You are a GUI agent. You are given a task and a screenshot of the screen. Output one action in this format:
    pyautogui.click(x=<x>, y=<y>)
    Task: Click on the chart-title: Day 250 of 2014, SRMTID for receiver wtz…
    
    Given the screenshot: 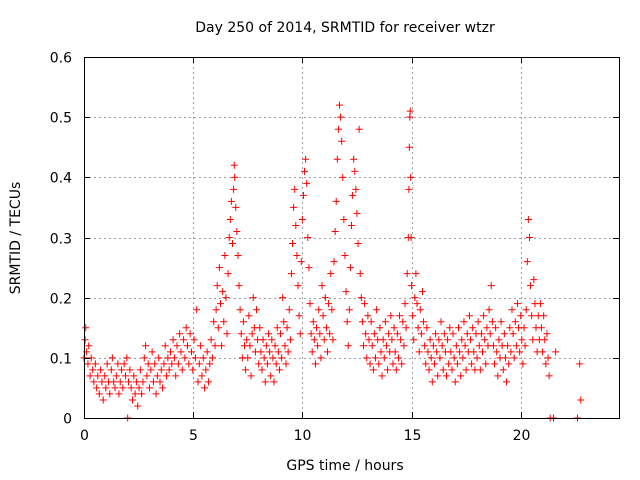 What is the action you would take?
    pyautogui.click(x=345, y=28)
    